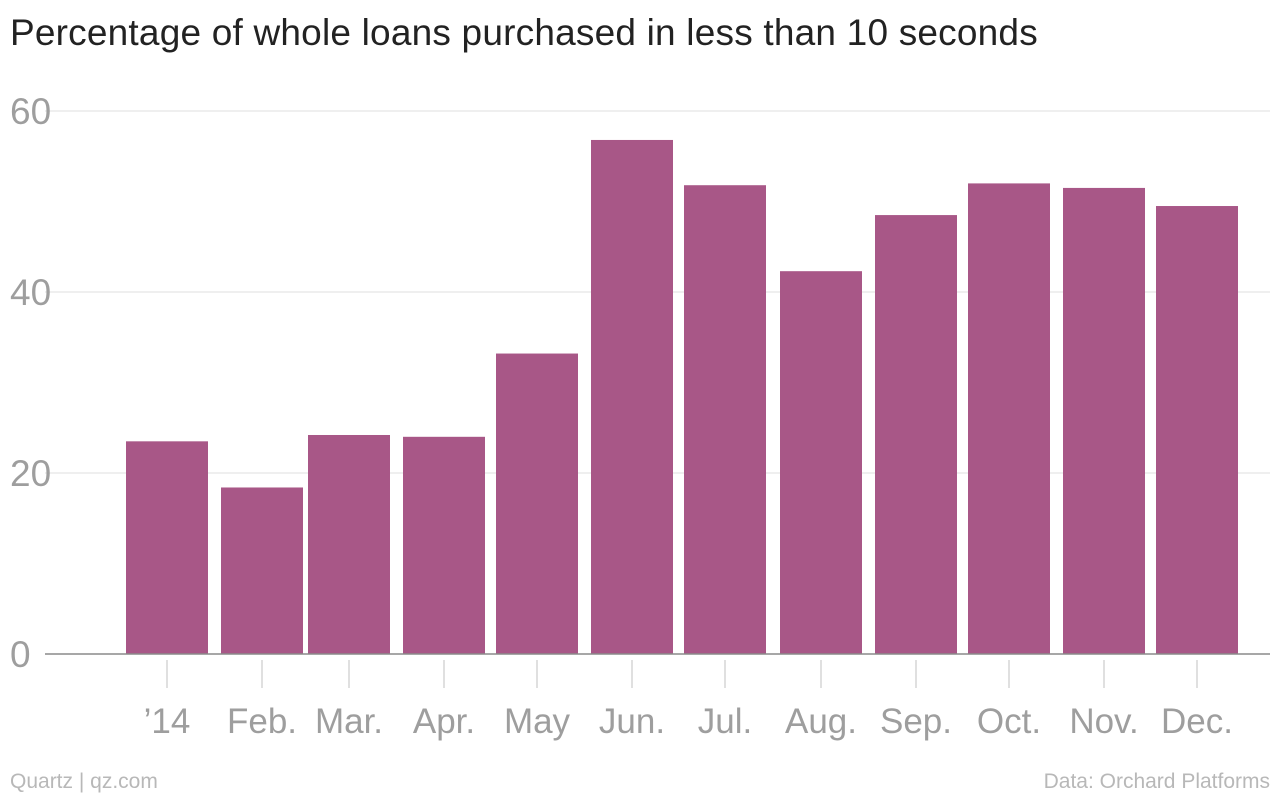  Describe the element at coordinates (537, 721) in the screenshot. I see `x-tick-label: May` at that location.